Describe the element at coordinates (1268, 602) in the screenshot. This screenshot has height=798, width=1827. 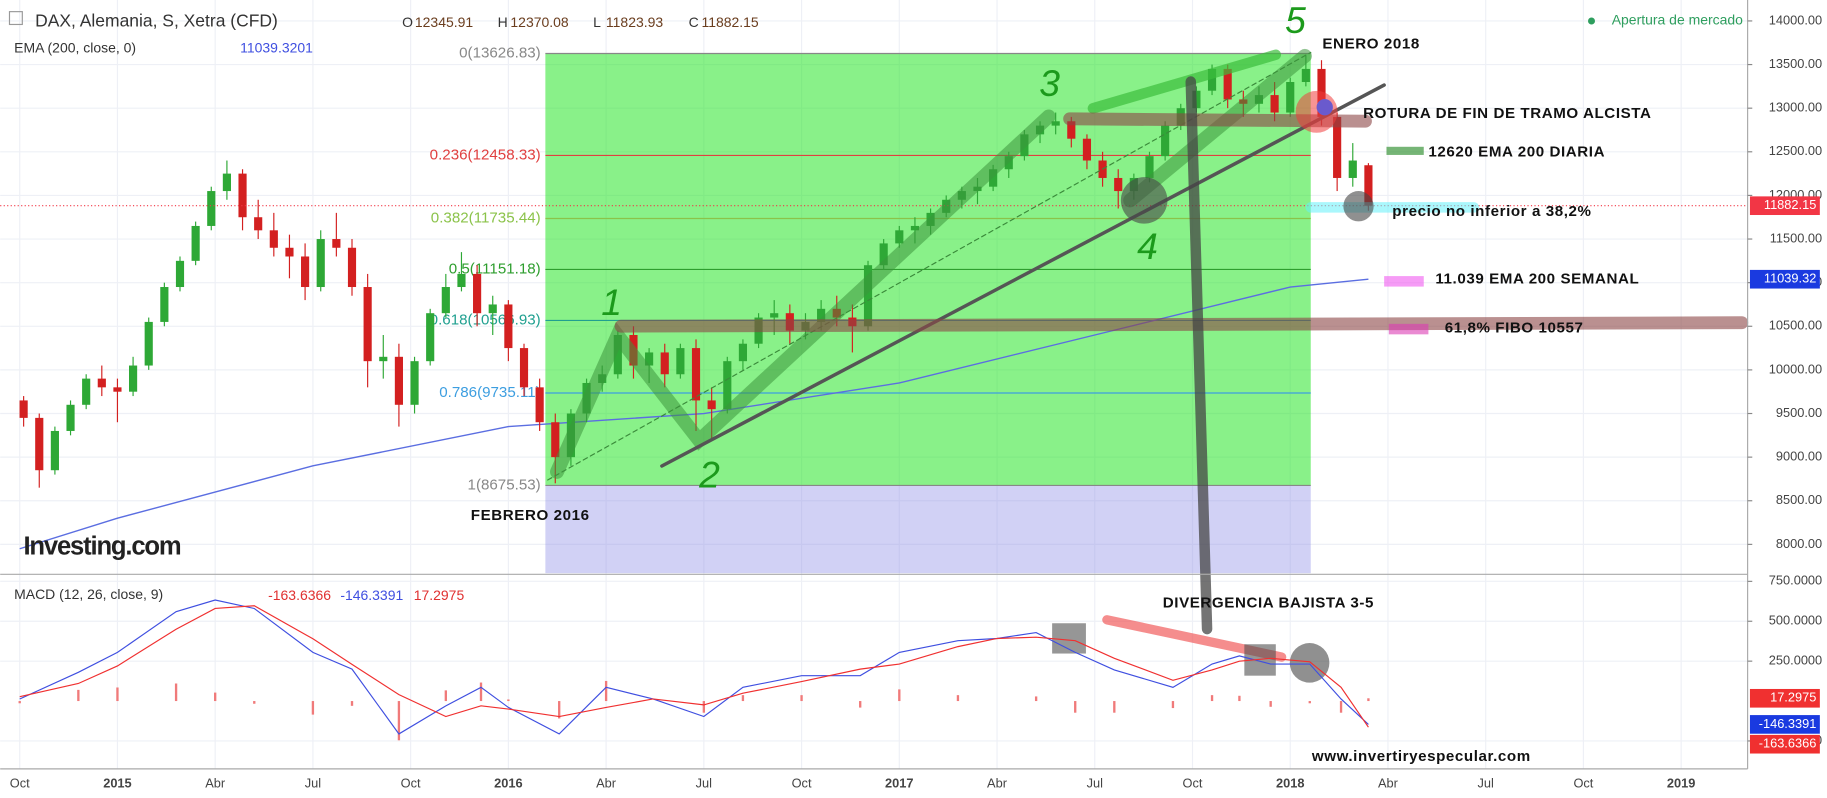
I see `annotation: DIVERGENCIA BAJISTA 3-5` at that location.